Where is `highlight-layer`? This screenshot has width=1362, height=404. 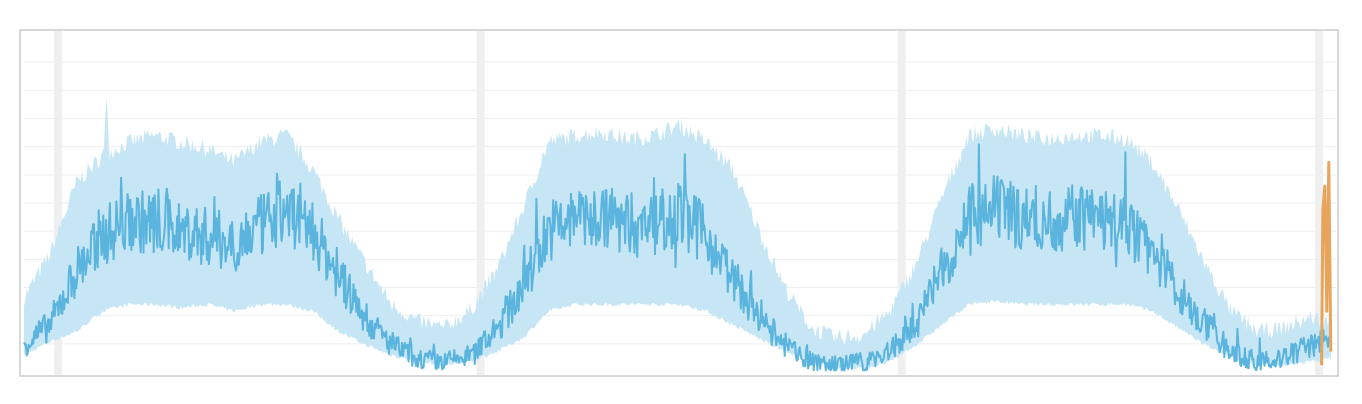
highlight-layer is located at coordinates (1326, 263).